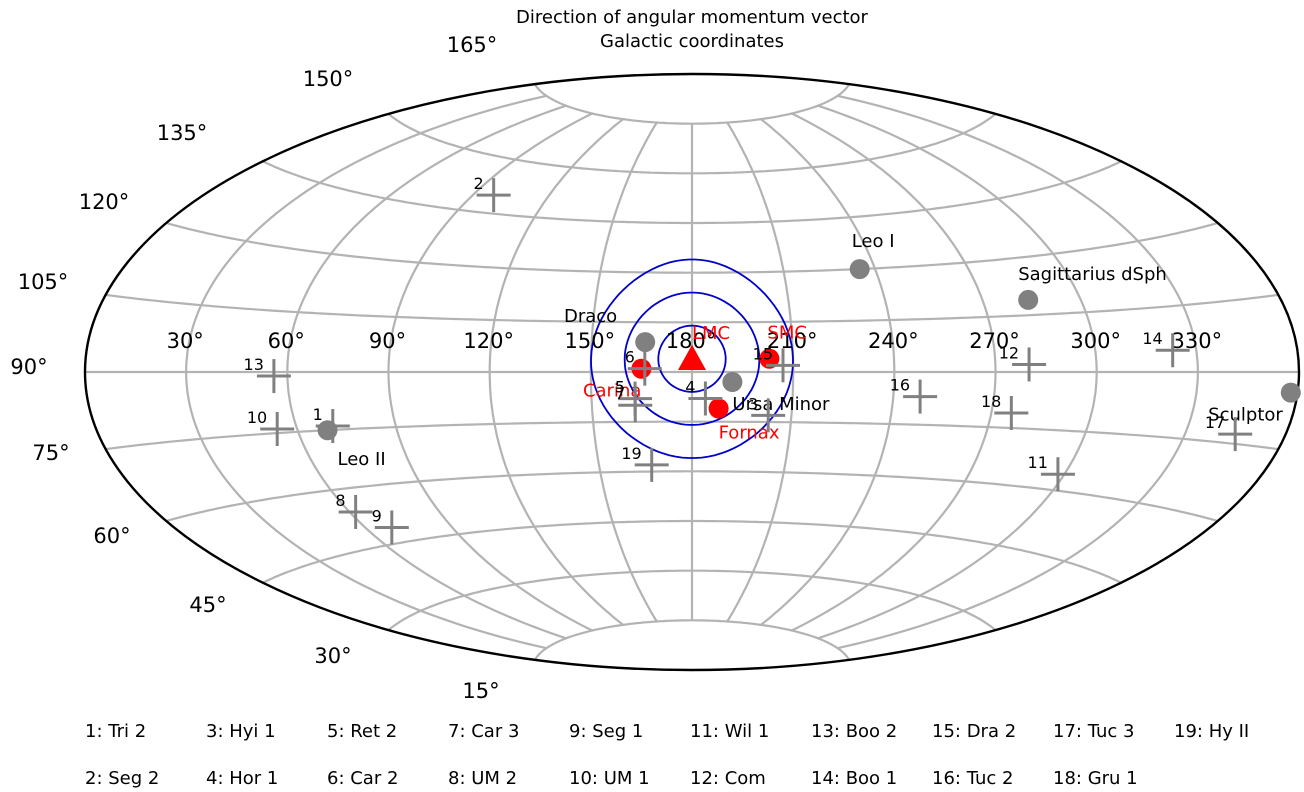 This screenshot has width=1304, height=792. What do you see at coordinates (991, 401) in the screenshot?
I see `ufd-label: 18` at bounding box center [991, 401].